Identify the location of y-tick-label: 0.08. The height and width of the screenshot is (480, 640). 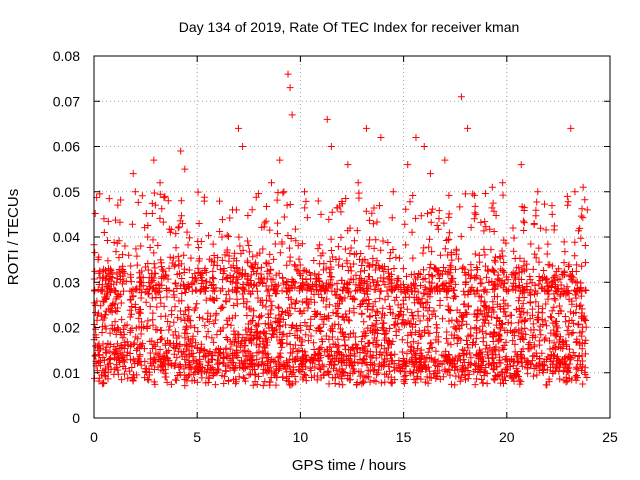
(66, 56).